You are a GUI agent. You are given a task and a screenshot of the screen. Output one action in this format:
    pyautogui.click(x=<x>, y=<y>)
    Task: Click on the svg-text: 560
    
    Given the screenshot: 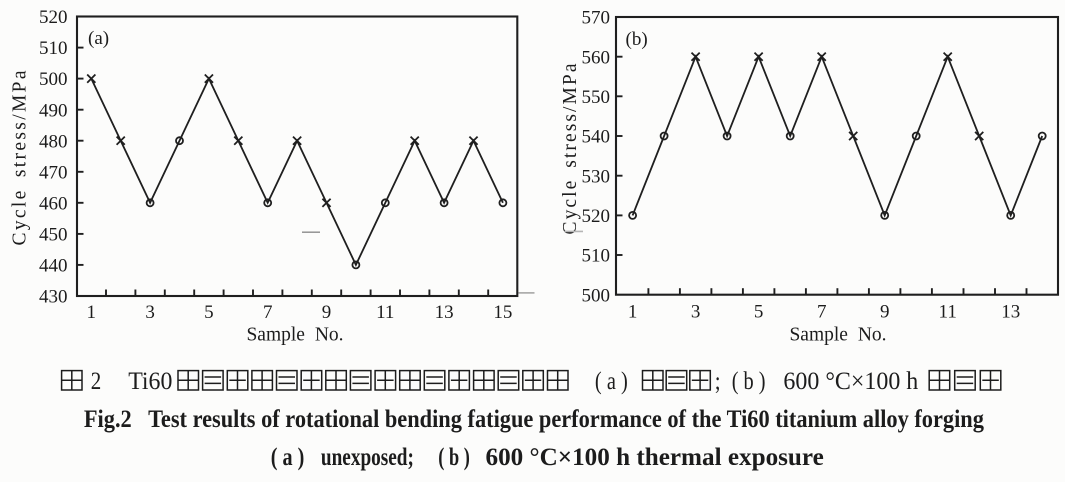 What is the action you would take?
    pyautogui.click(x=596, y=57)
    